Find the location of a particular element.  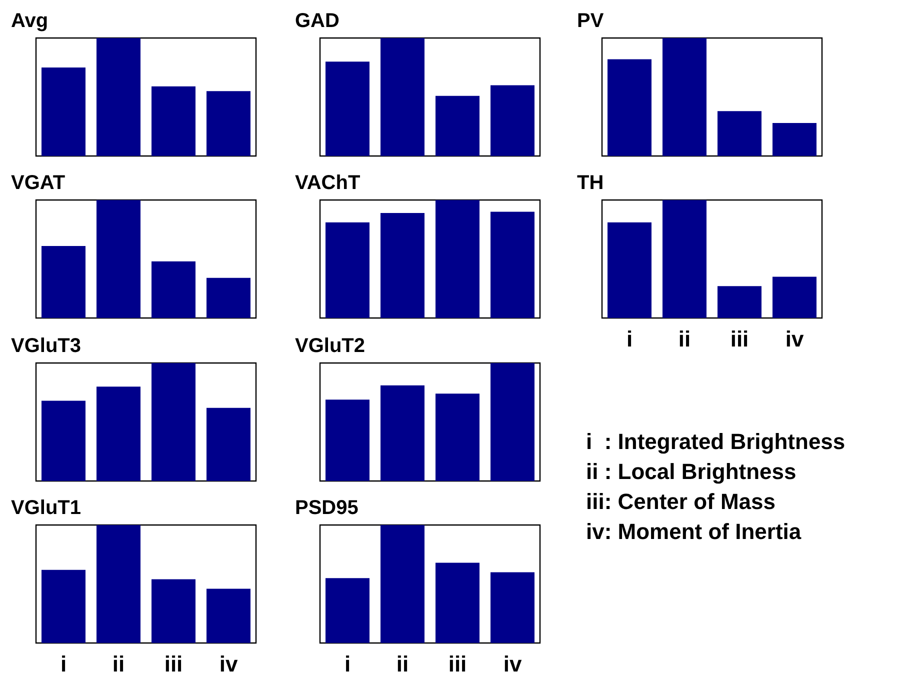

chart-title: Avg is located at coordinates (29, 21).